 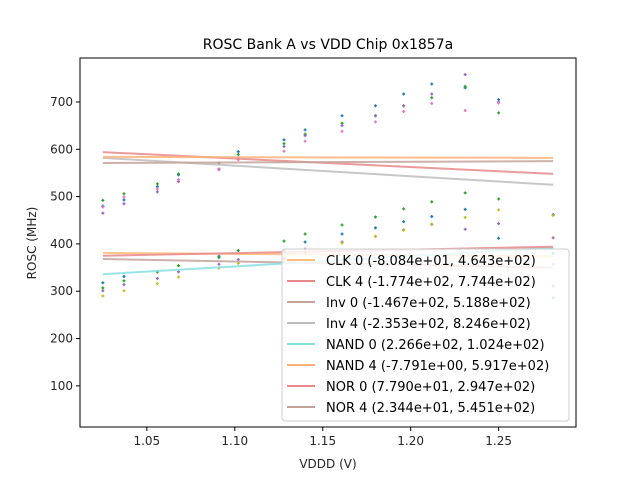 I want to click on y-tick-label: 100, so click(x=61, y=386).